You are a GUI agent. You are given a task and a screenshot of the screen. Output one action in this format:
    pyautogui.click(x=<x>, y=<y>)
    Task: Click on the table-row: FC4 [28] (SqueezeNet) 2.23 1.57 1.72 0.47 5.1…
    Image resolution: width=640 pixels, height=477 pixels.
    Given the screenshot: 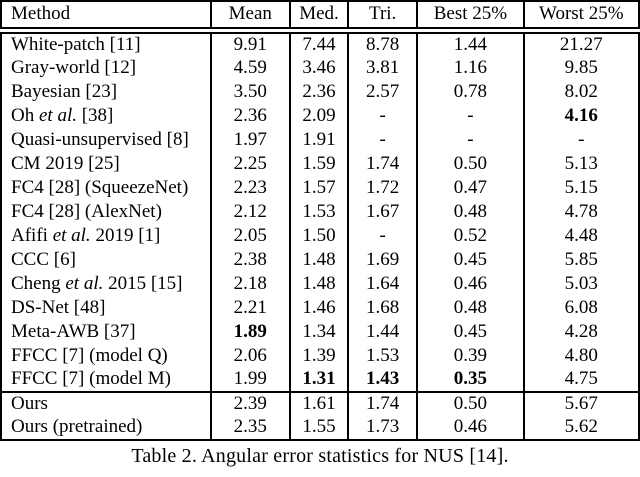 What is the action you would take?
    pyautogui.click(x=320, y=187)
    